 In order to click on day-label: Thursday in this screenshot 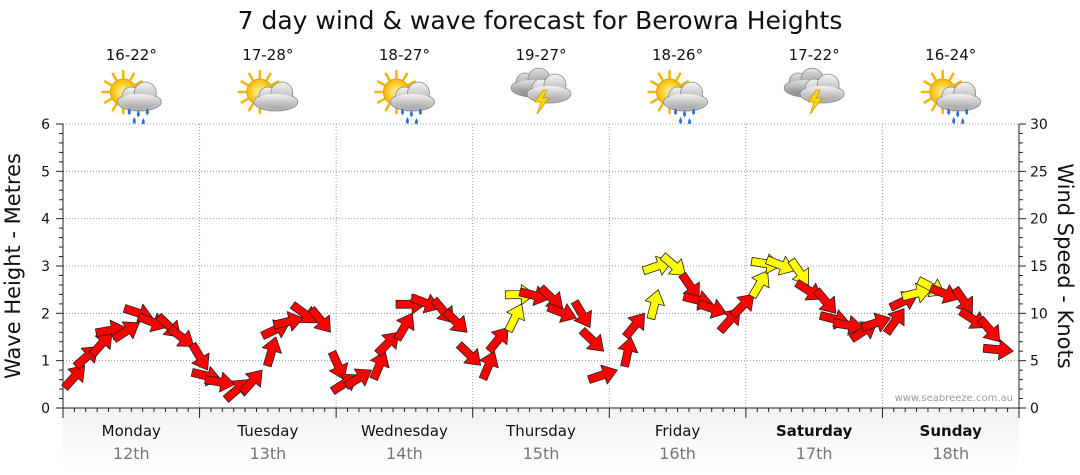, I will do `click(540, 431)`.